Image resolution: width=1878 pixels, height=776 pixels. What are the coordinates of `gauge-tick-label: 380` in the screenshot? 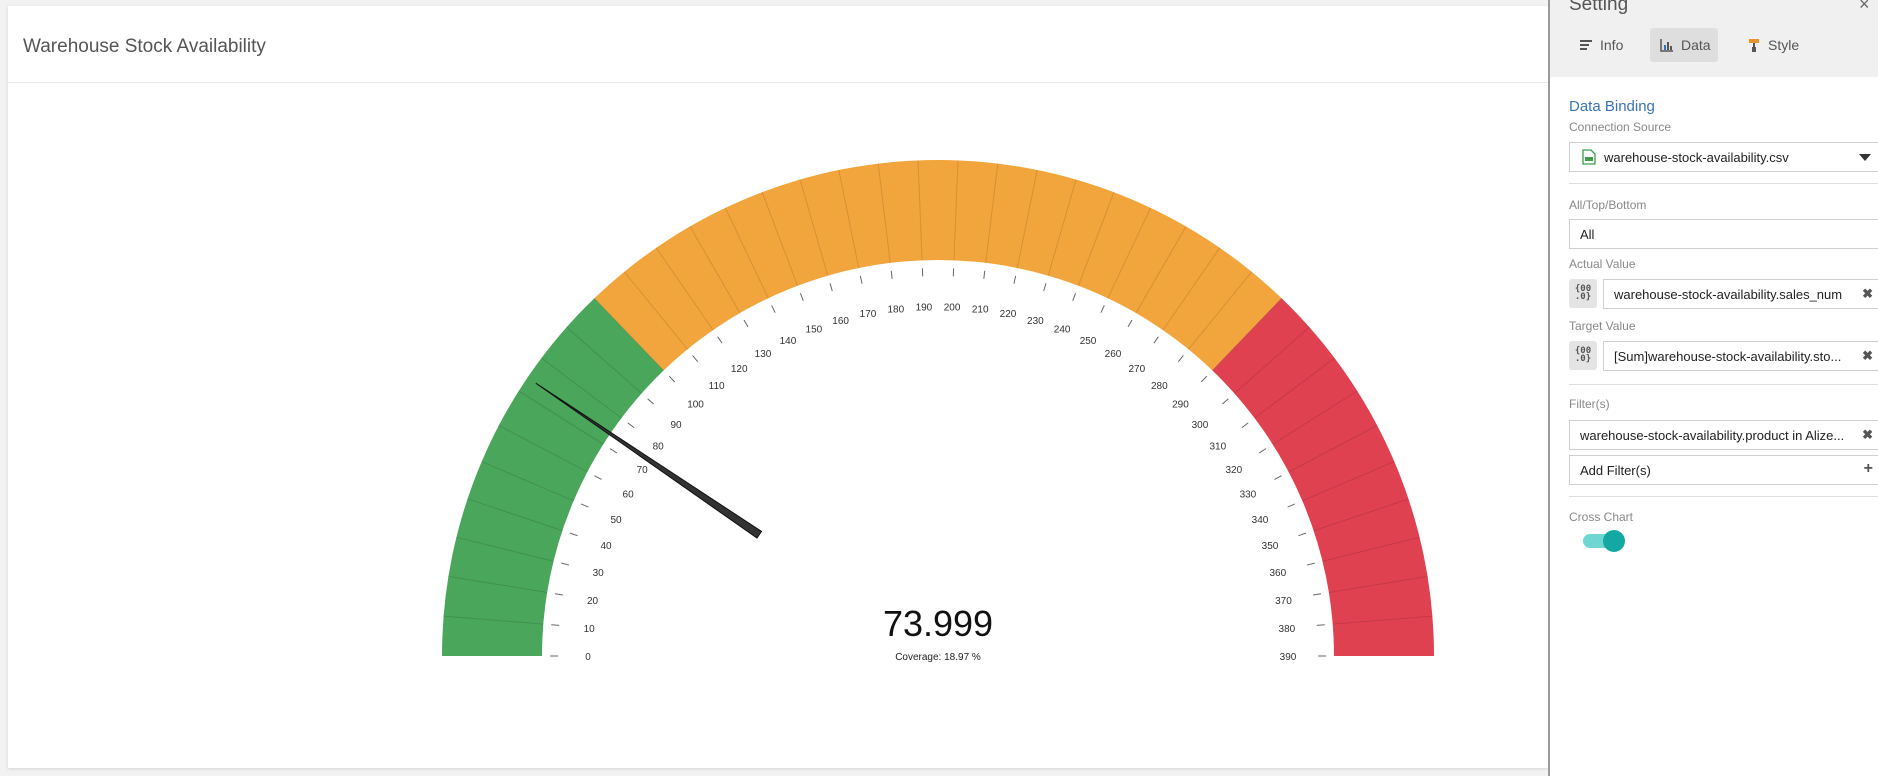 It's located at (1287, 629).